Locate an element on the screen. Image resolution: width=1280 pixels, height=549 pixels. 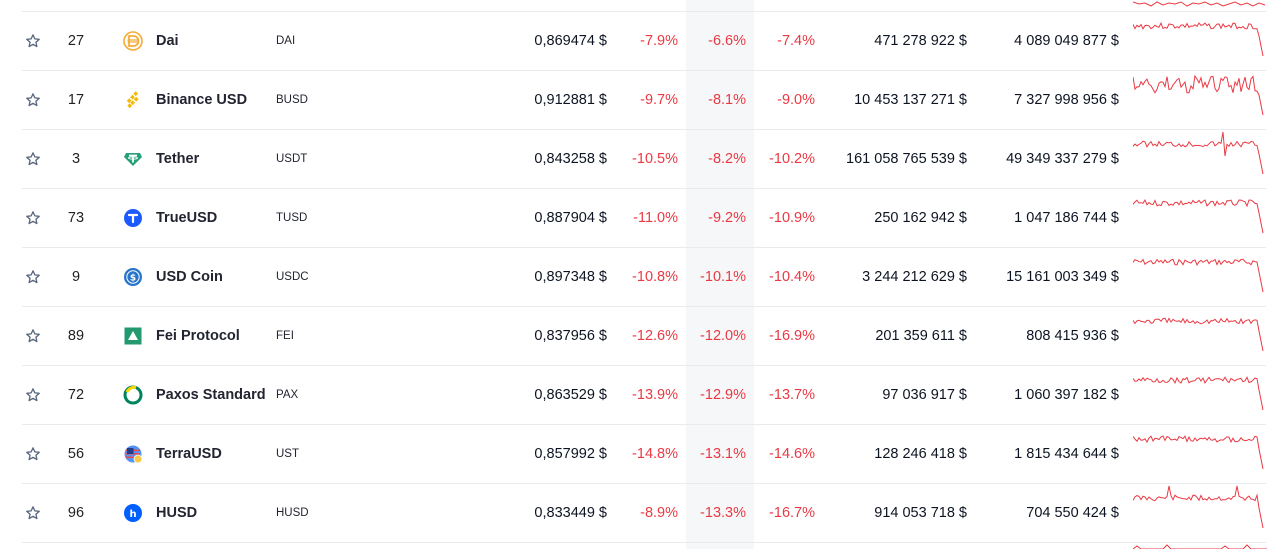
rank-cell: 9 is located at coordinates (76, 277).